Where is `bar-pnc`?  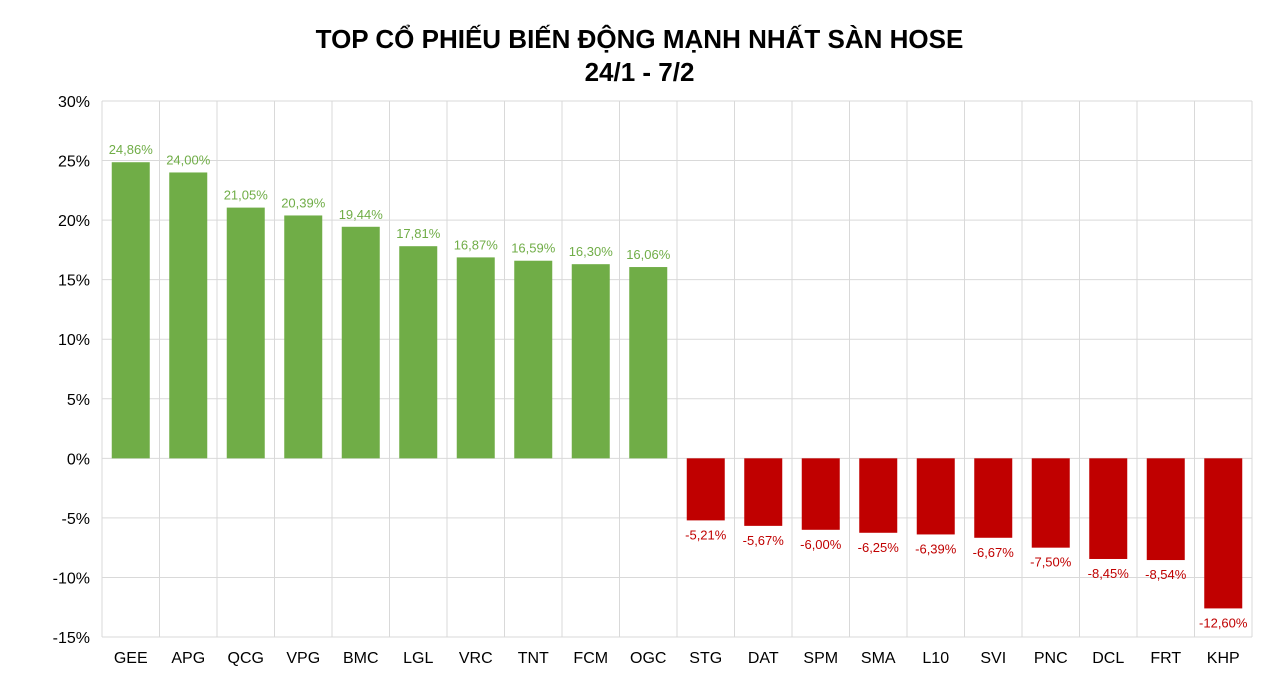 bar-pnc is located at coordinates (1050, 503).